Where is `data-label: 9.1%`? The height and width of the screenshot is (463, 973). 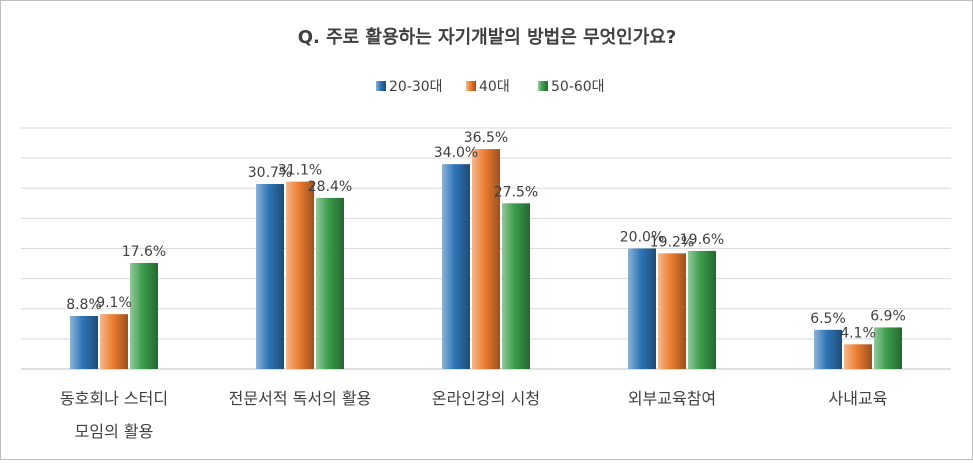 data-label: 9.1% is located at coordinates (114, 303).